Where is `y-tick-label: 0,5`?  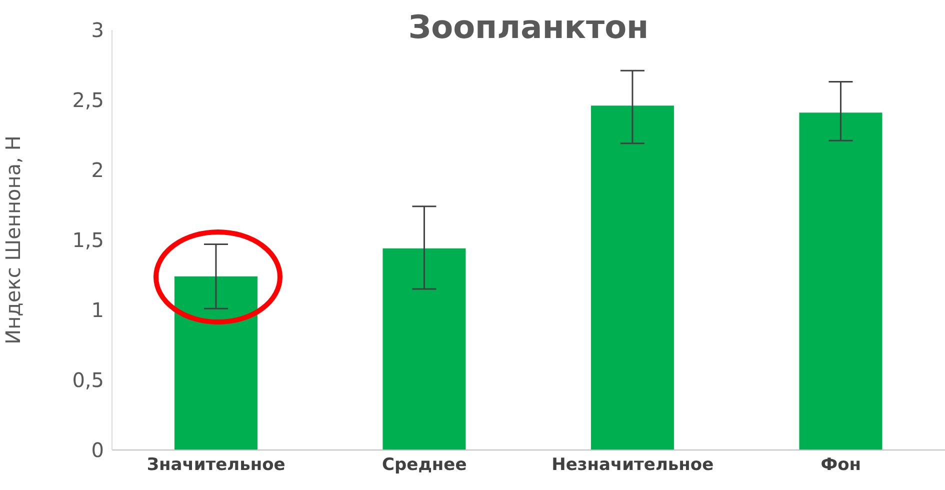 y-tick-label: 0,5 is located at coordinates (88, 380).